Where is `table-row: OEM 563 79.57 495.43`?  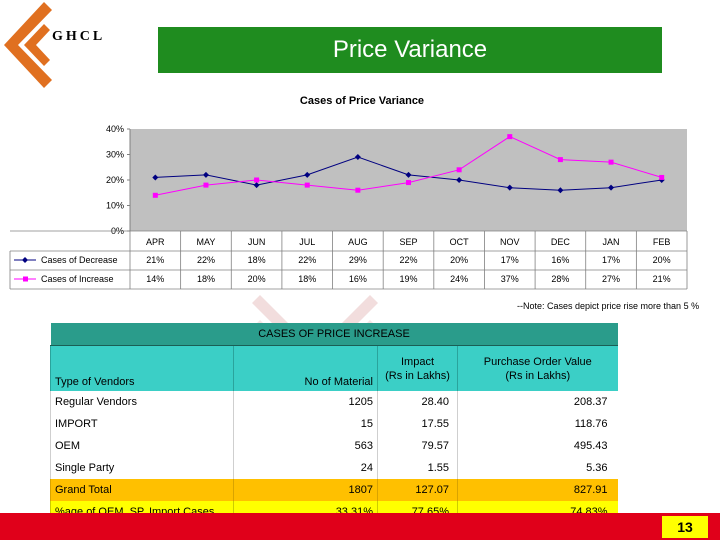
table-row: OEM 563 79.57 495.43 is located at coordinates (334, 446).